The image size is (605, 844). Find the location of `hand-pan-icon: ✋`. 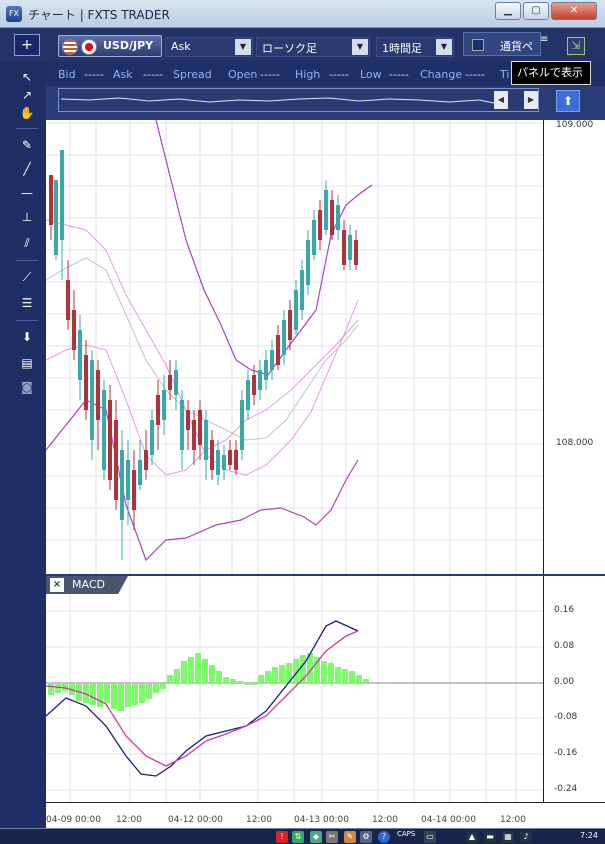

hand-pan-icon: ✋ is located at coordinates (27, 113).